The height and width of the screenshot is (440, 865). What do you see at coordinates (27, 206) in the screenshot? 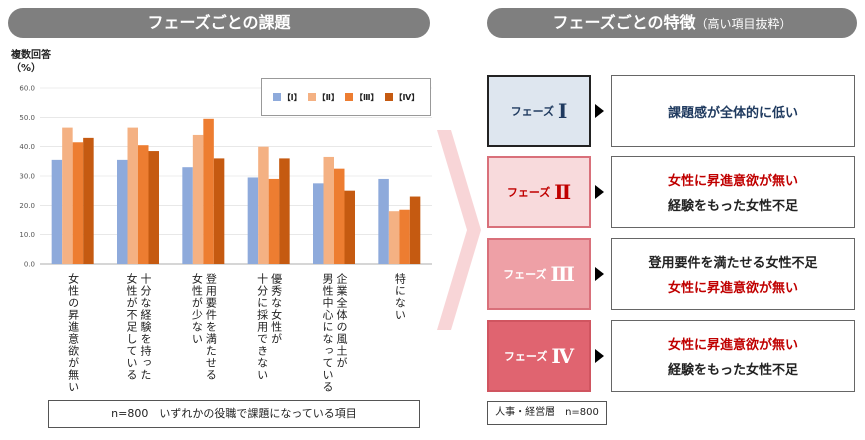
I see `y-tick-label: 20.0` at bounding box center [27, 206].